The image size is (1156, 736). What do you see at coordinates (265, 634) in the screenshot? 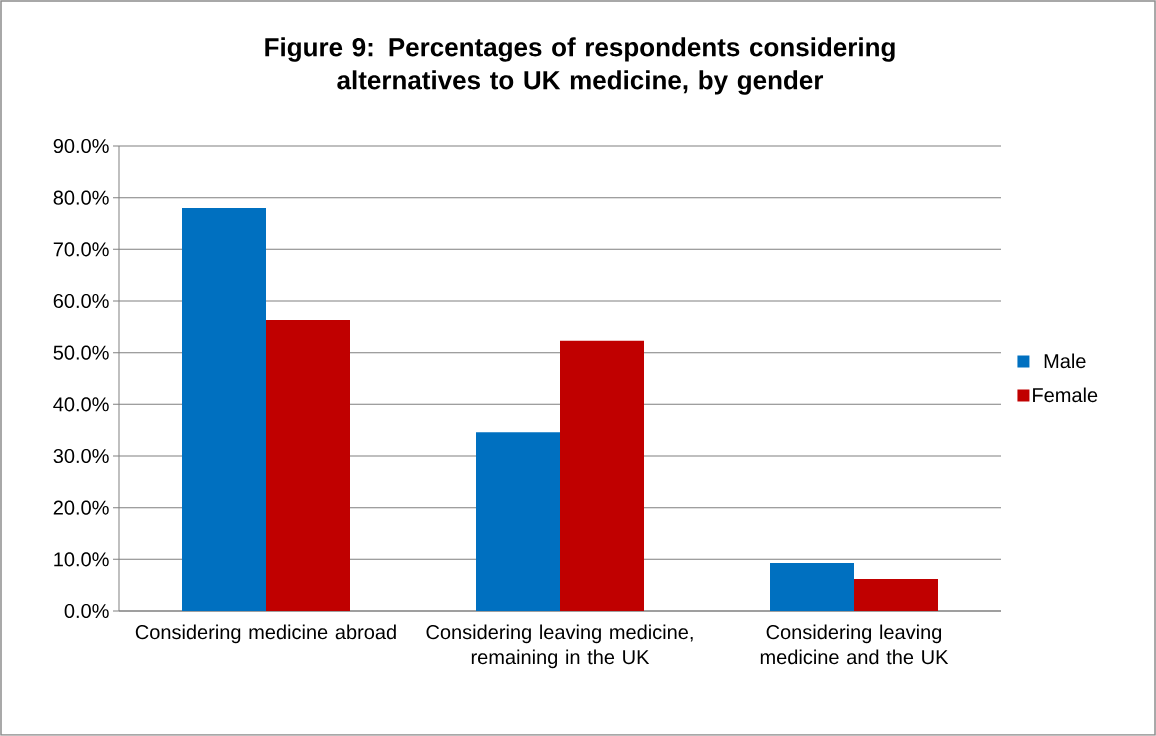
I see `x-tick-label: Considering medicine abroad` at bounding box center [265, 634].